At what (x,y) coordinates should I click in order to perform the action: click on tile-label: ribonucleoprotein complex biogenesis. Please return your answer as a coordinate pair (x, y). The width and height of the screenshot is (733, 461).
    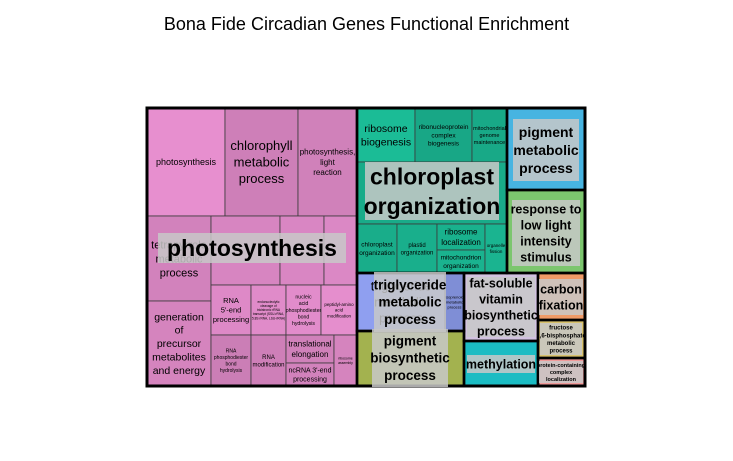
    Looking at the image, I should click on (444, 136).